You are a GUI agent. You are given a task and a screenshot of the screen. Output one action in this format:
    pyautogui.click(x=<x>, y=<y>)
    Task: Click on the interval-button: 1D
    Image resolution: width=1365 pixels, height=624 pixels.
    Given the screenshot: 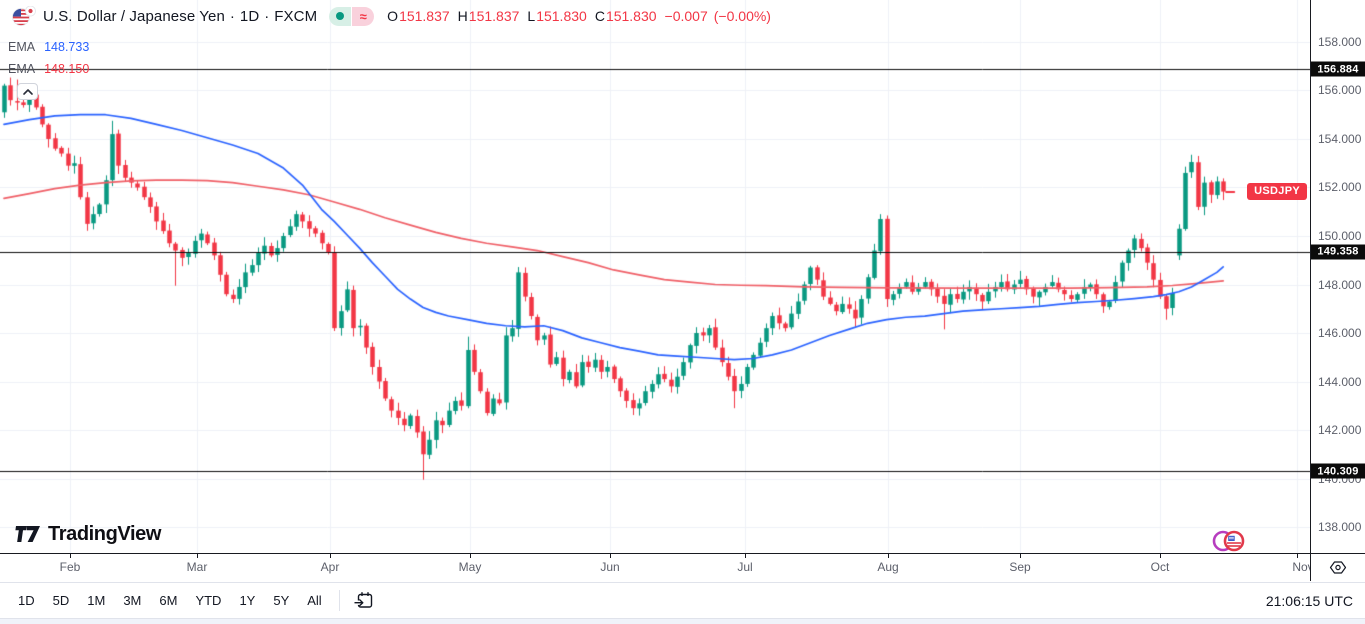 What is the action you would take?
    pyautogui.click(x=249, y=16)
    